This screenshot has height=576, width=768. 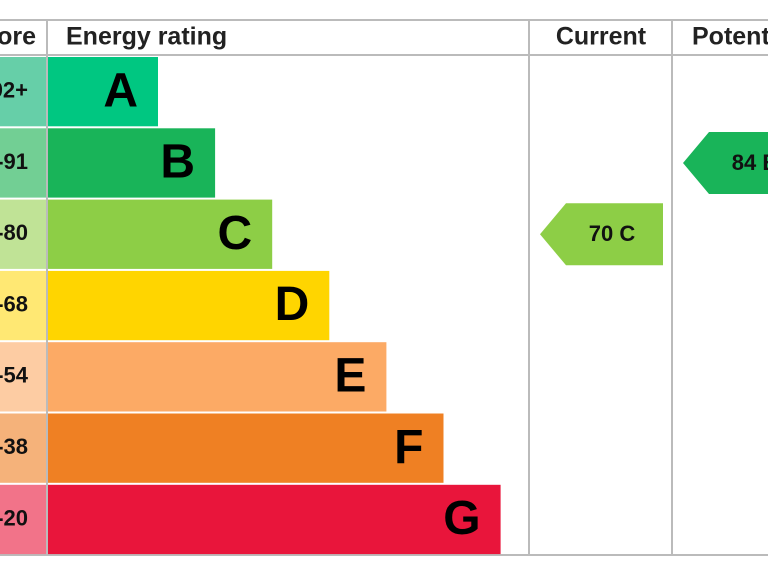 I want to click on score-range: 55-68, so click(x=14, y=303).